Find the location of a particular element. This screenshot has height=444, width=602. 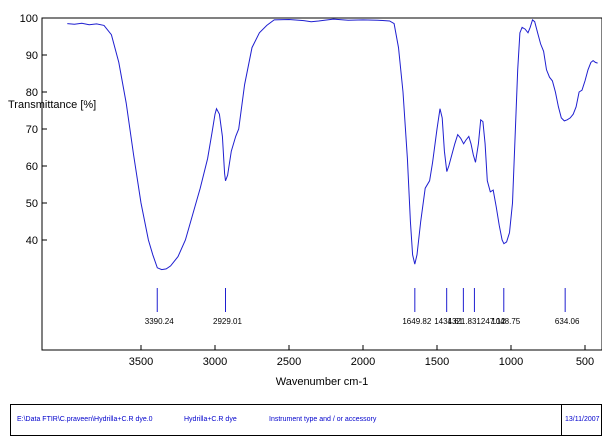

y-tick-label: 50 is located at coordinates (32, 204).